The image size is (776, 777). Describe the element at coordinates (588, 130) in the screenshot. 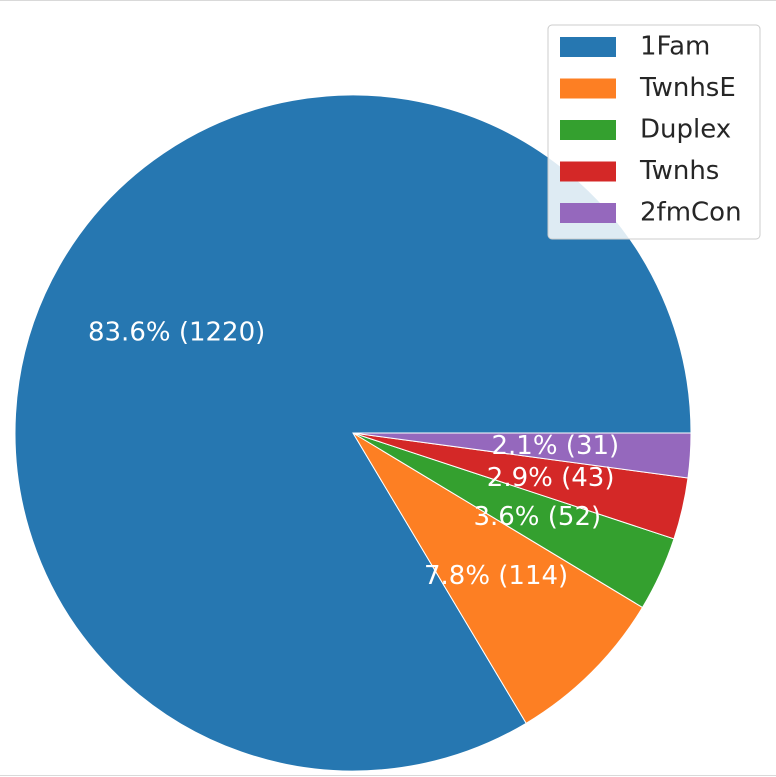

I see `legend-swatch-duplex` at that location.